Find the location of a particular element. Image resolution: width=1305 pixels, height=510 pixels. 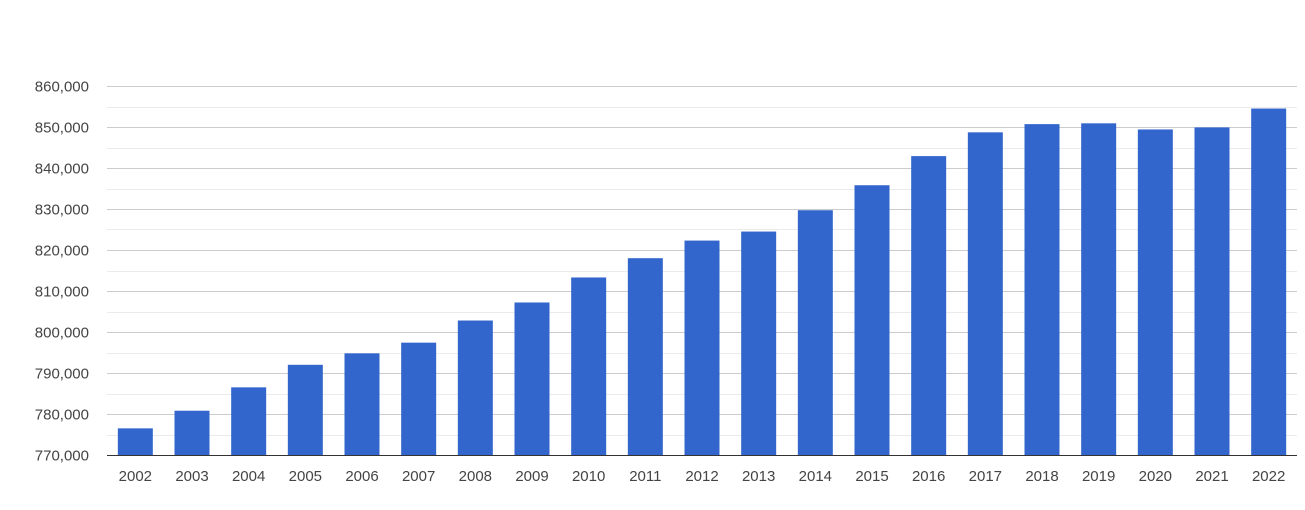

bar-2016 is located at coordinates (929, 306).